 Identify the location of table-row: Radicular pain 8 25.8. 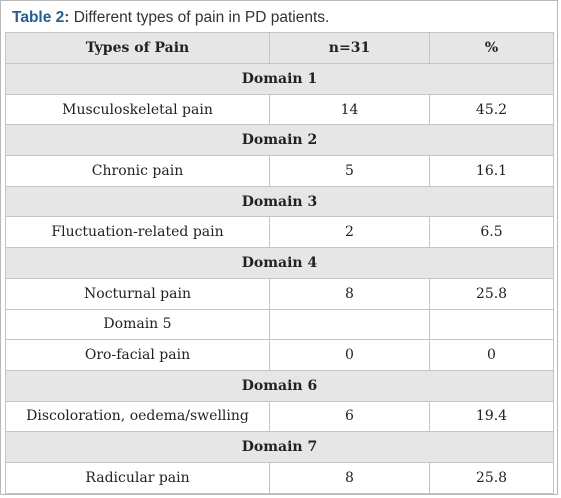
(279, 477).